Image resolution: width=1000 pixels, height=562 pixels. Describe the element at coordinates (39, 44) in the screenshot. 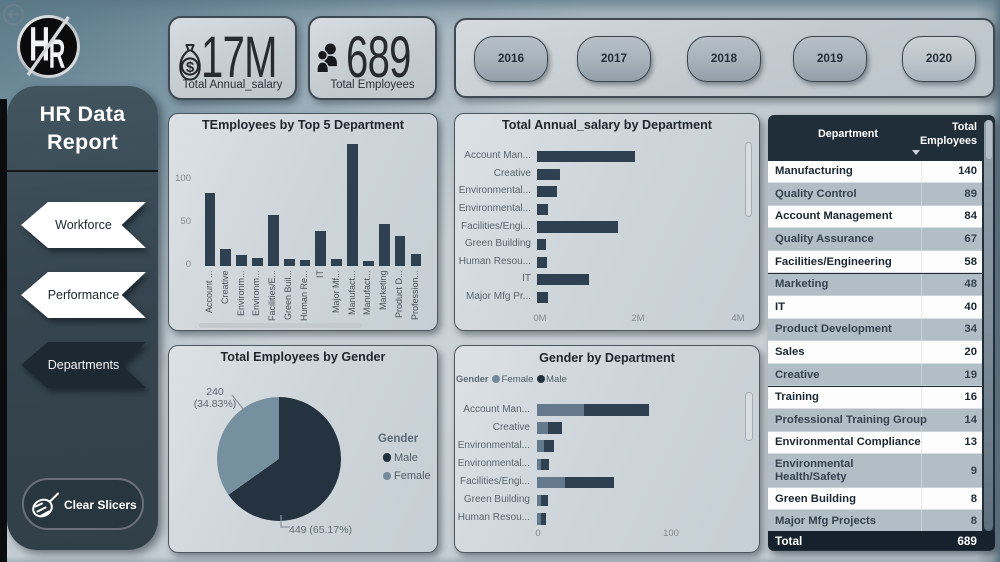

I see `svg-text: H` at that location.